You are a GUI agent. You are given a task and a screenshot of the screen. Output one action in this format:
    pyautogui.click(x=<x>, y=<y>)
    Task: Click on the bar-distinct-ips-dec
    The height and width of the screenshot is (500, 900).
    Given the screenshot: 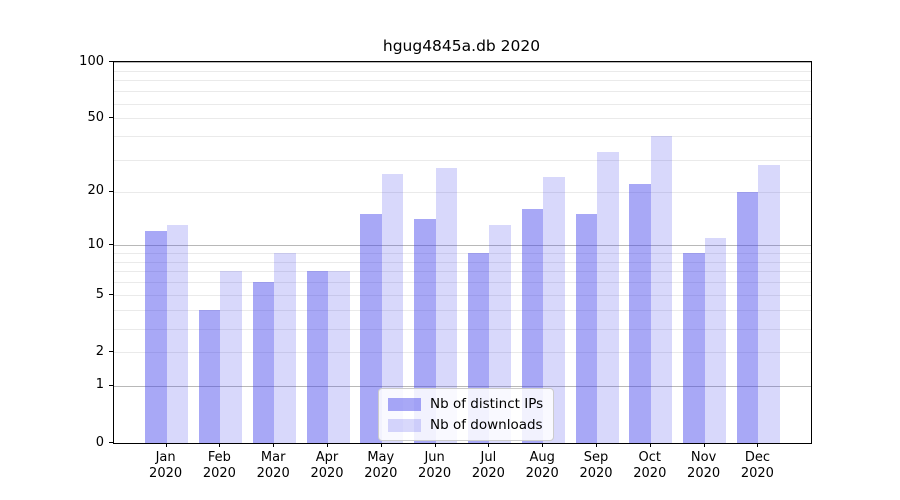 What is the action you would take?
    pyautogui.click(x=747, y=317)
    